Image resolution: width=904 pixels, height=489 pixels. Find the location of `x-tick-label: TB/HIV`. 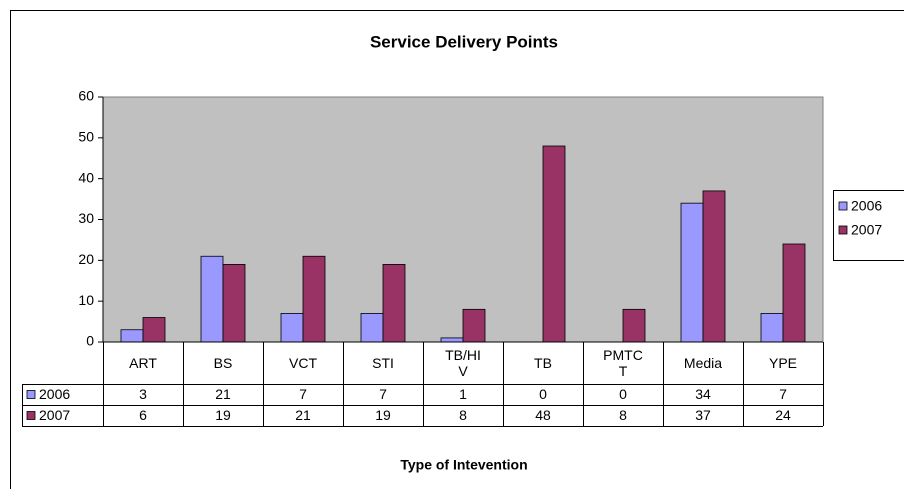

x-tick-label: TB/HIV is located at coordinates (463, 363).